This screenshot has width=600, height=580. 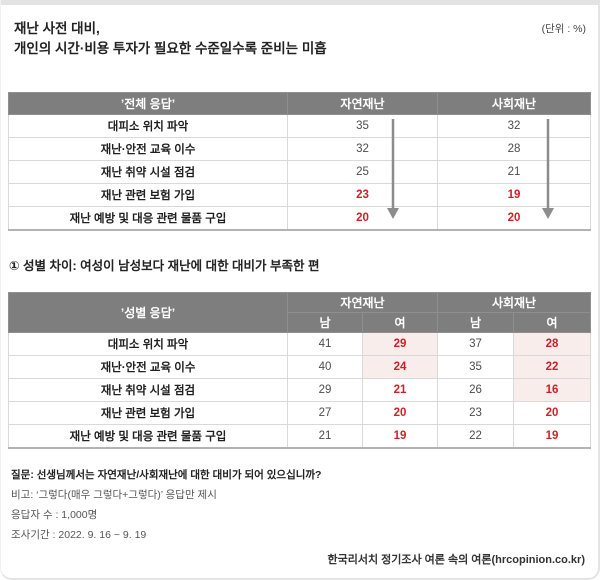 I want to click on value-cell: 21, so click(x=514, y=172).